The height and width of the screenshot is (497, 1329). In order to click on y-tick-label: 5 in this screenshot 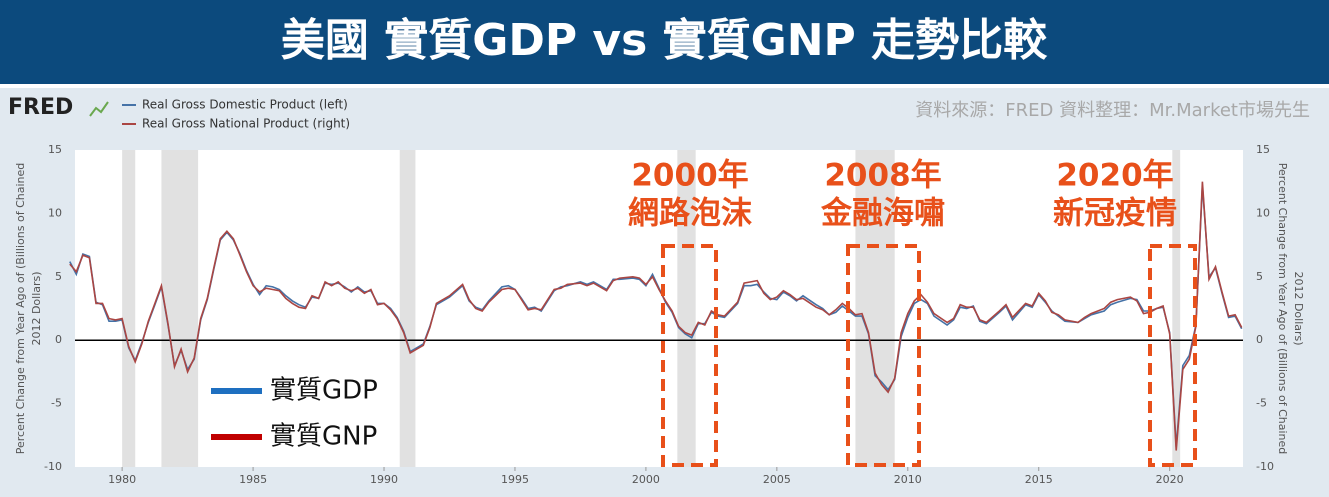, I will do `click(58, 276)`.